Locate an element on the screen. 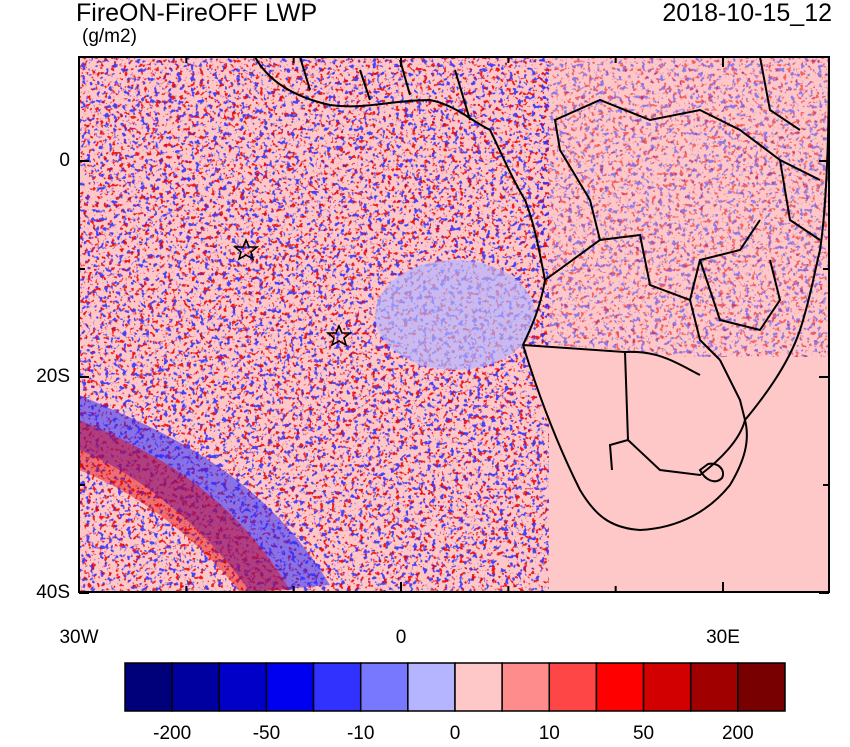 This screenshot has width=850, height=747. colorbar is located at coordinates (455, 687).